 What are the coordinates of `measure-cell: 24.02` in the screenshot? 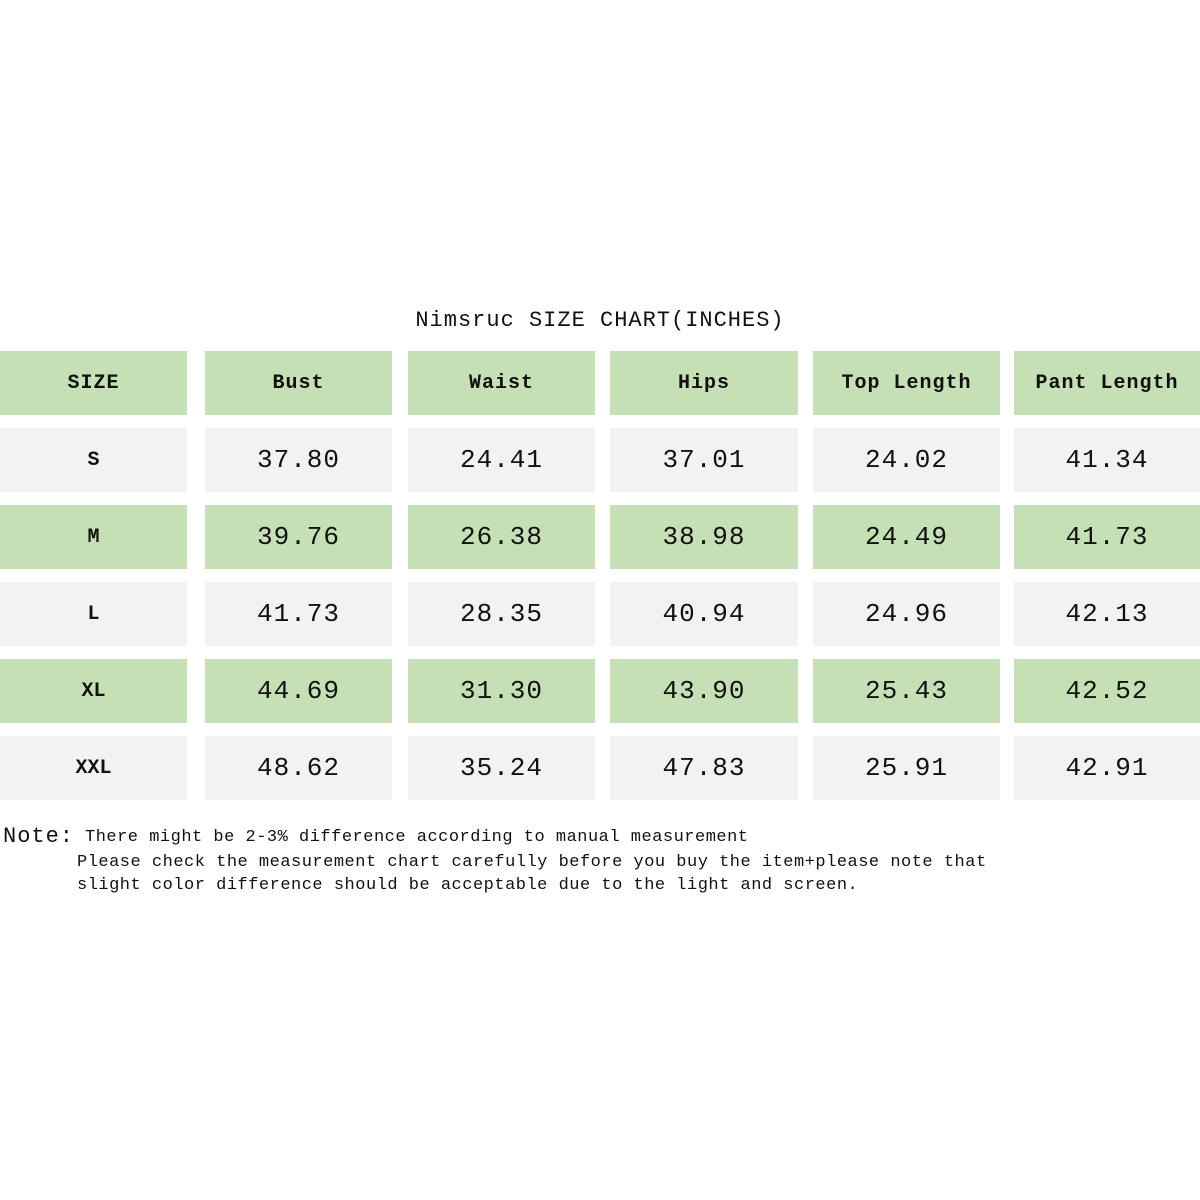 It's located at (906, 460).